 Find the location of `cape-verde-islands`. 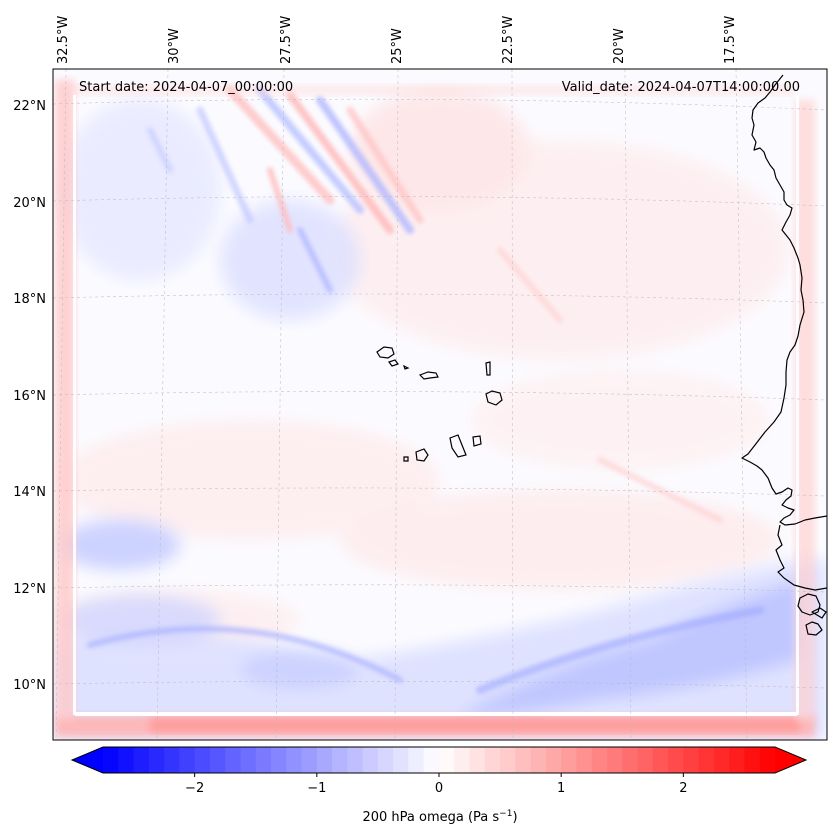

cape-verde-islands is located at coordinates (439, 404).